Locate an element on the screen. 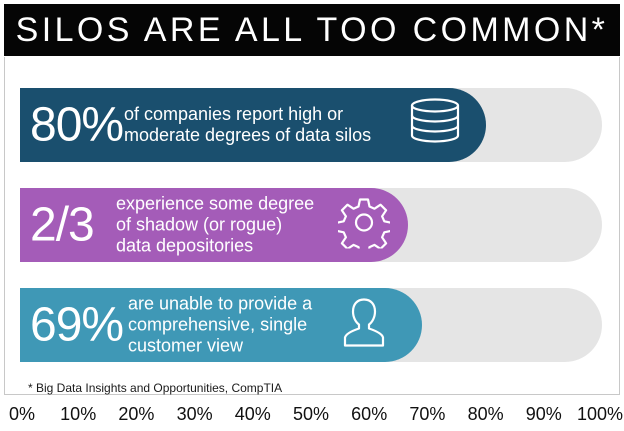 The image size is (624, 431). bar-fill-customer-view is located at coordinates (221, 325).